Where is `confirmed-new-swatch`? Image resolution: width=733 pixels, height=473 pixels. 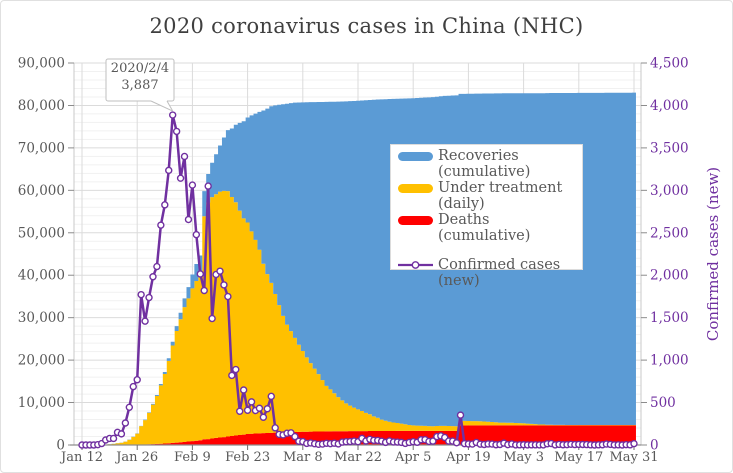
confirmed-new-swatch is located at coordinates (415, 265).